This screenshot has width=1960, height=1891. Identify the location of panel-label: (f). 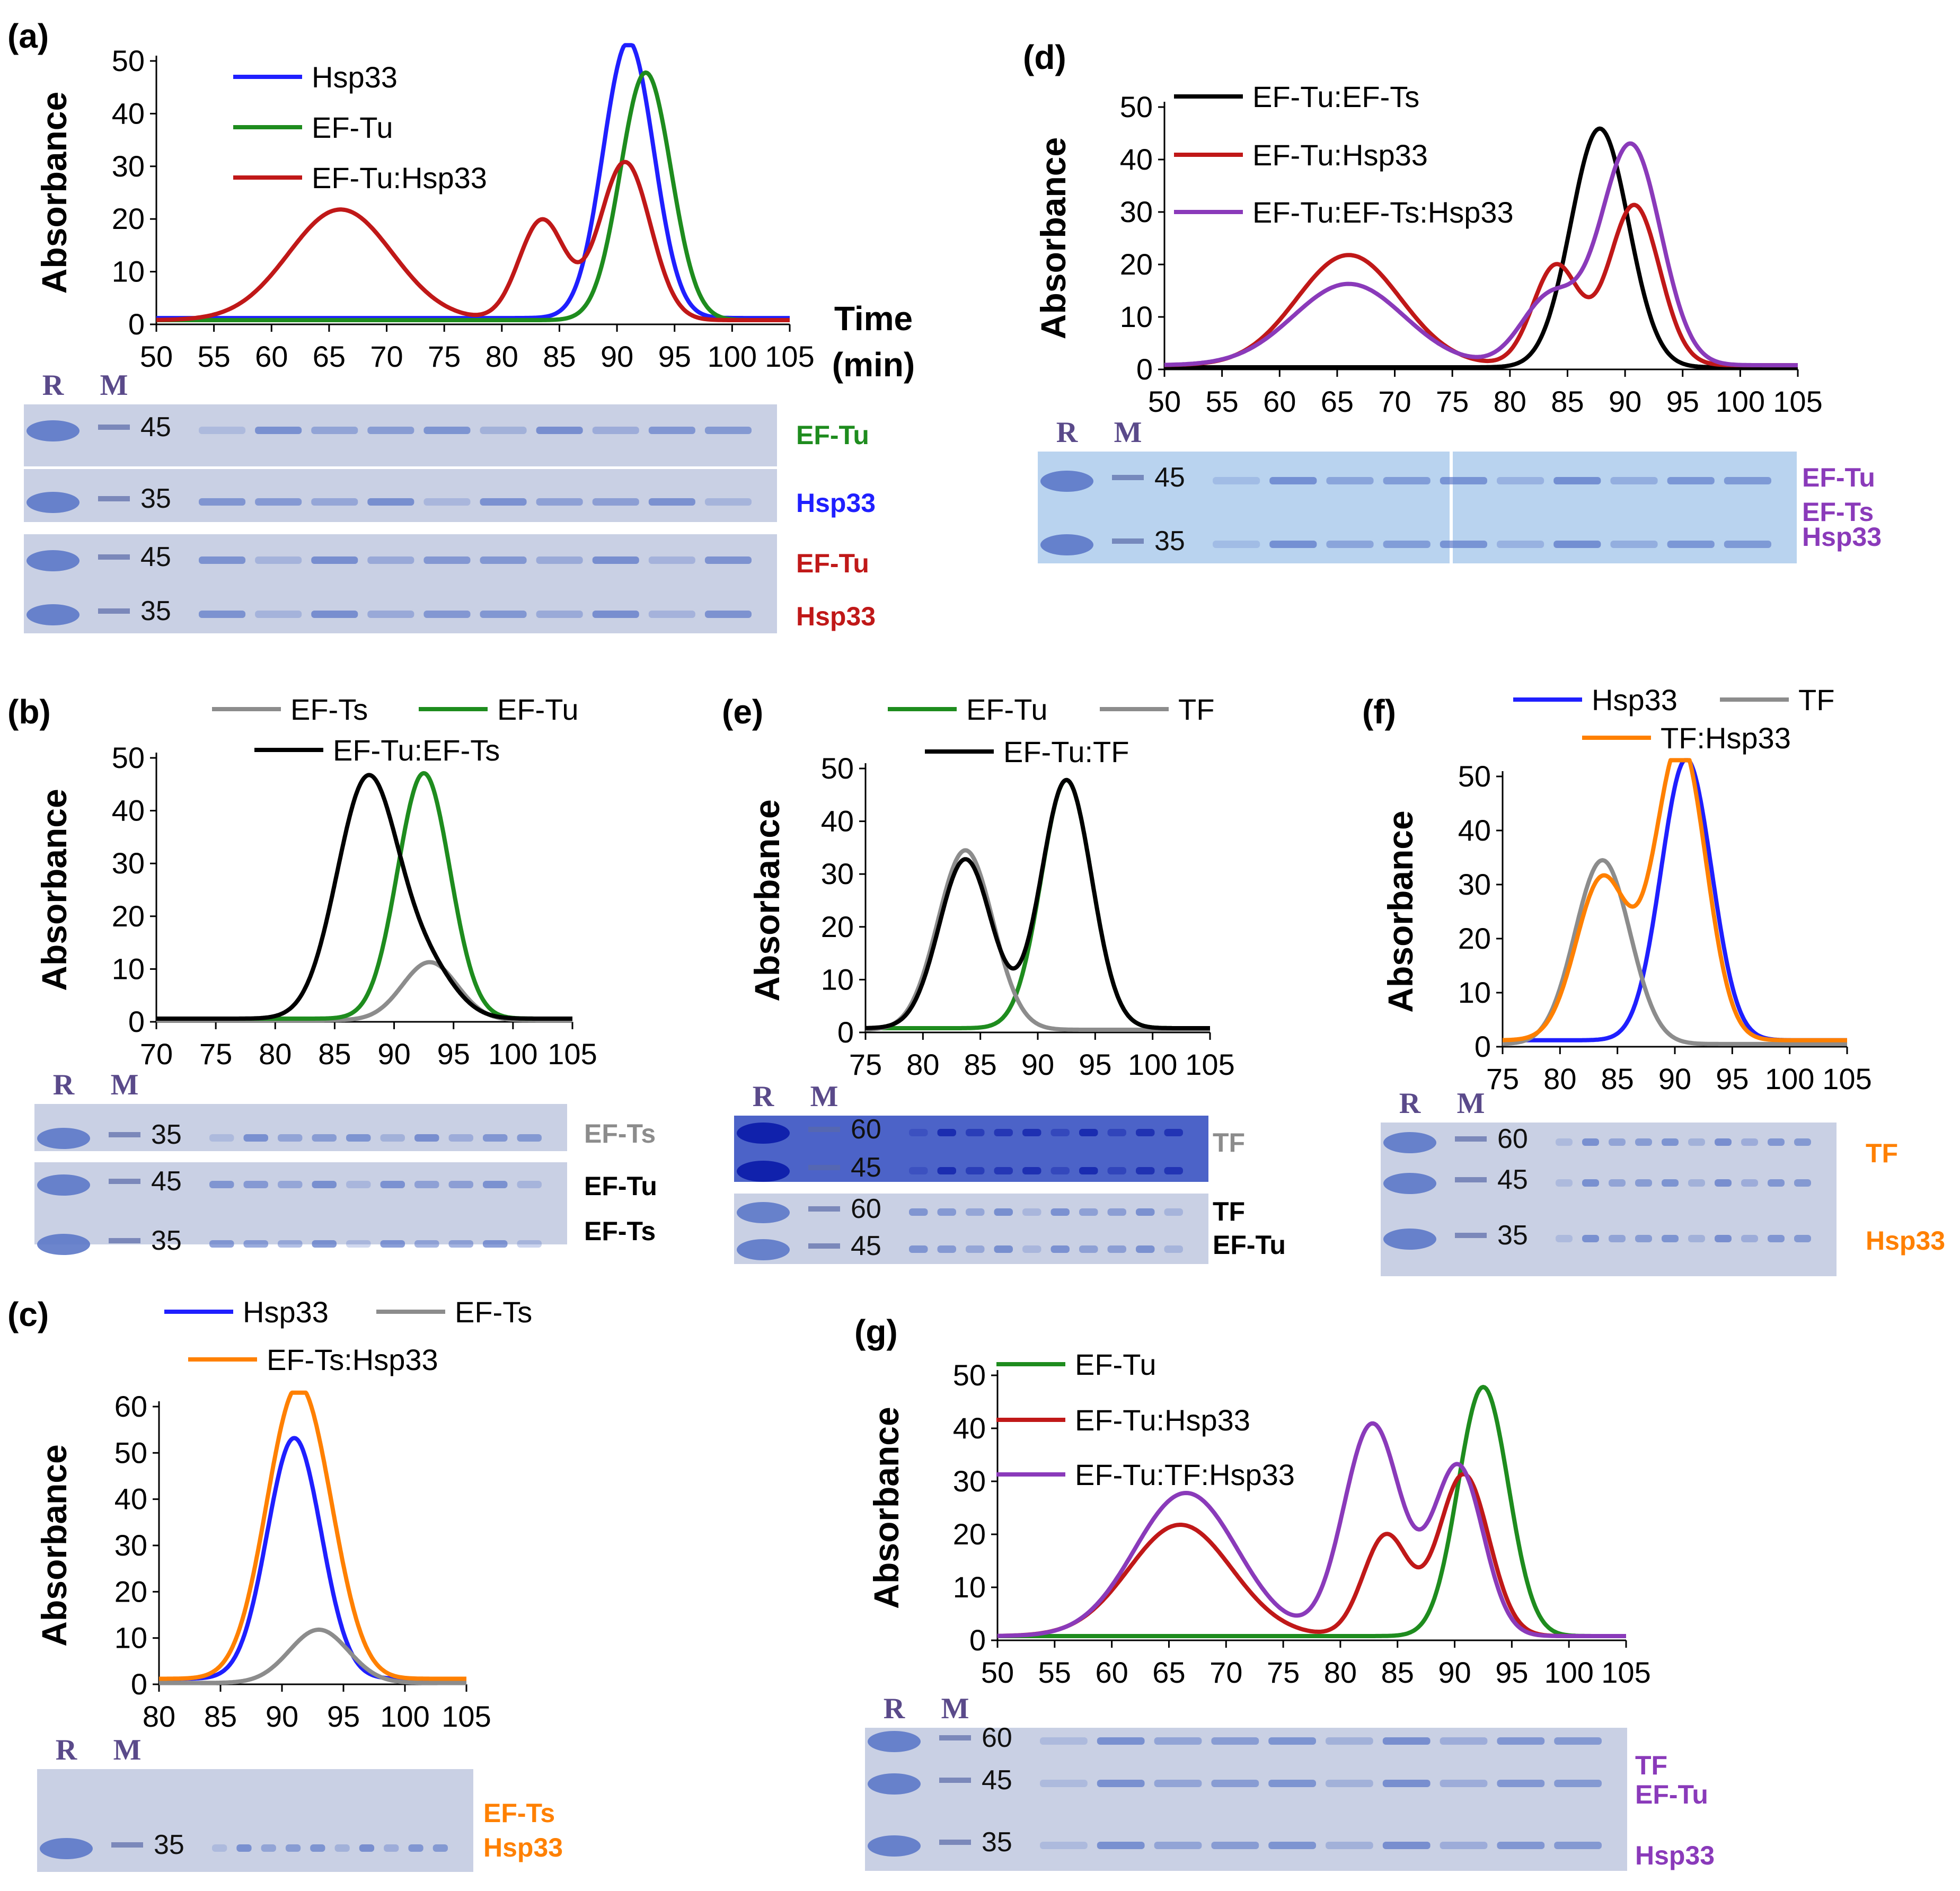
(1379, 712).